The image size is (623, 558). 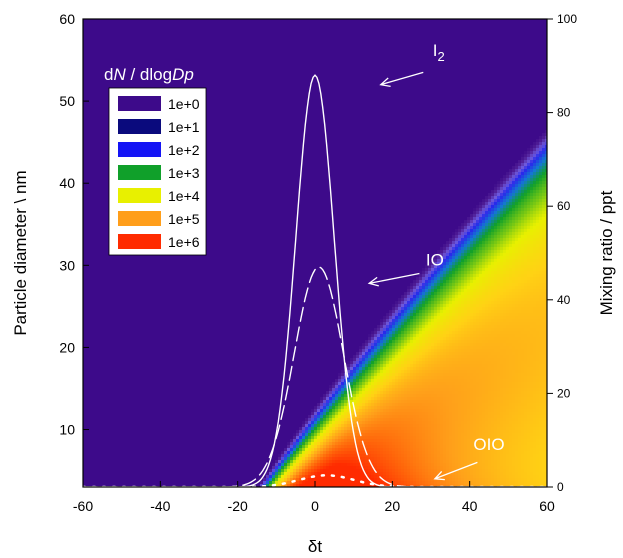 What do you see at coordinates (567, 19) in the screenshot?
I see `y-right-tick-label: 100` at bounding box center [567, 19].